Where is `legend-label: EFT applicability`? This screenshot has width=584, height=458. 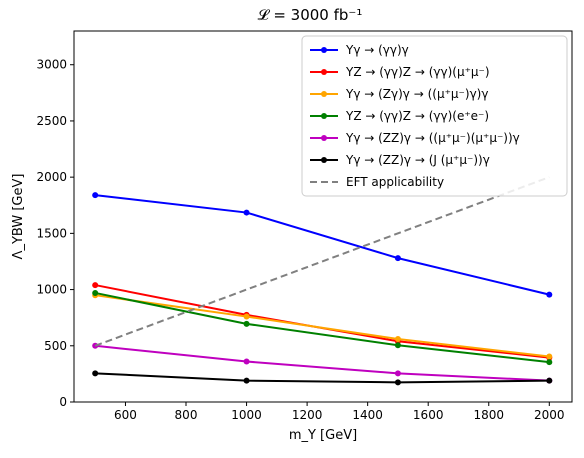
legend-label: EFT applicability is located at coordinates (395, 182).